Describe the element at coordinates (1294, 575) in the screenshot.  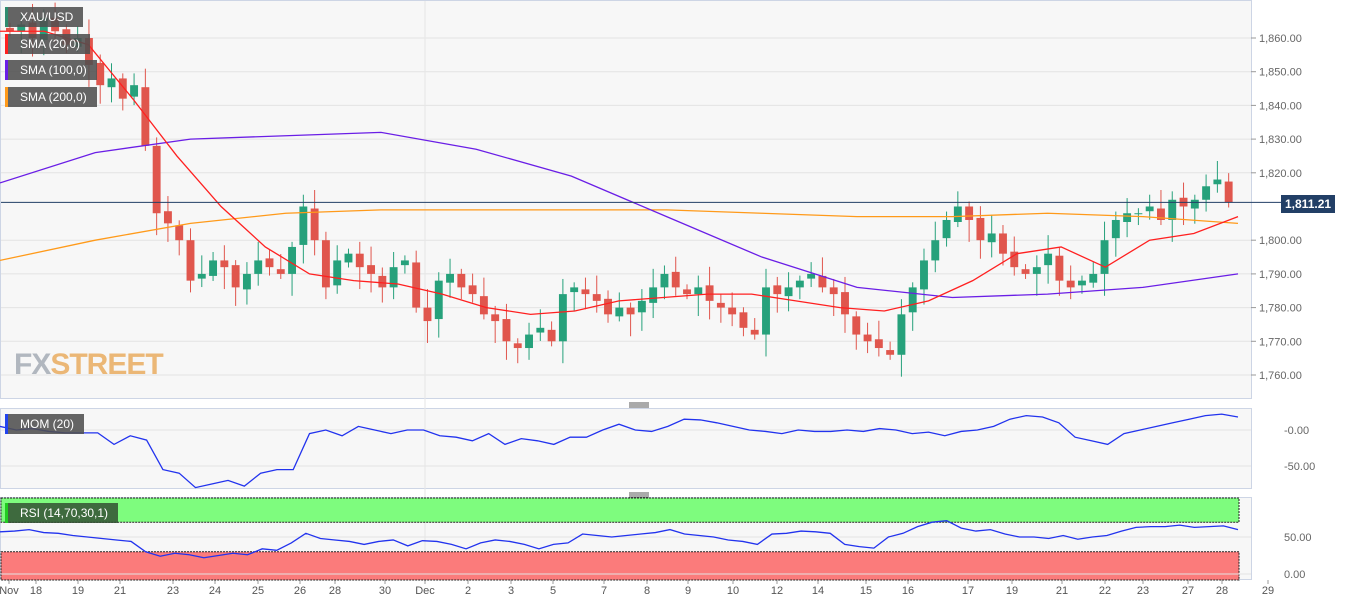
I see `rsi-tick-label: 0.00` at that location.